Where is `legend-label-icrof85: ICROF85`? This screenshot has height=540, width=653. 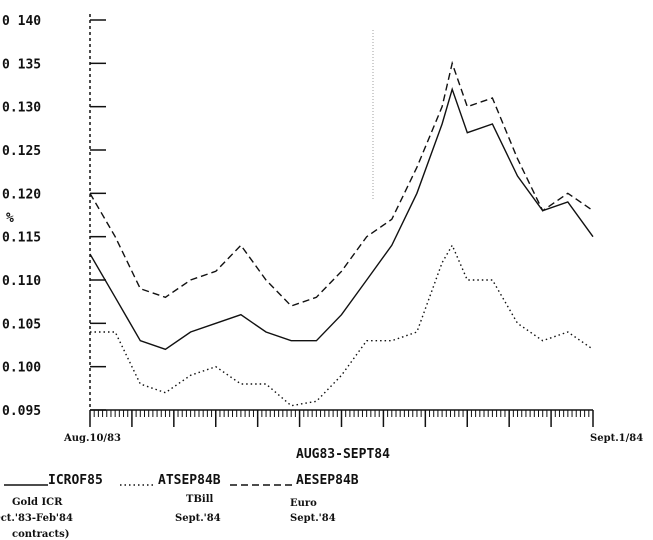
legend-label-icrof85: ICROF85 is located at coordinates (75, 480).